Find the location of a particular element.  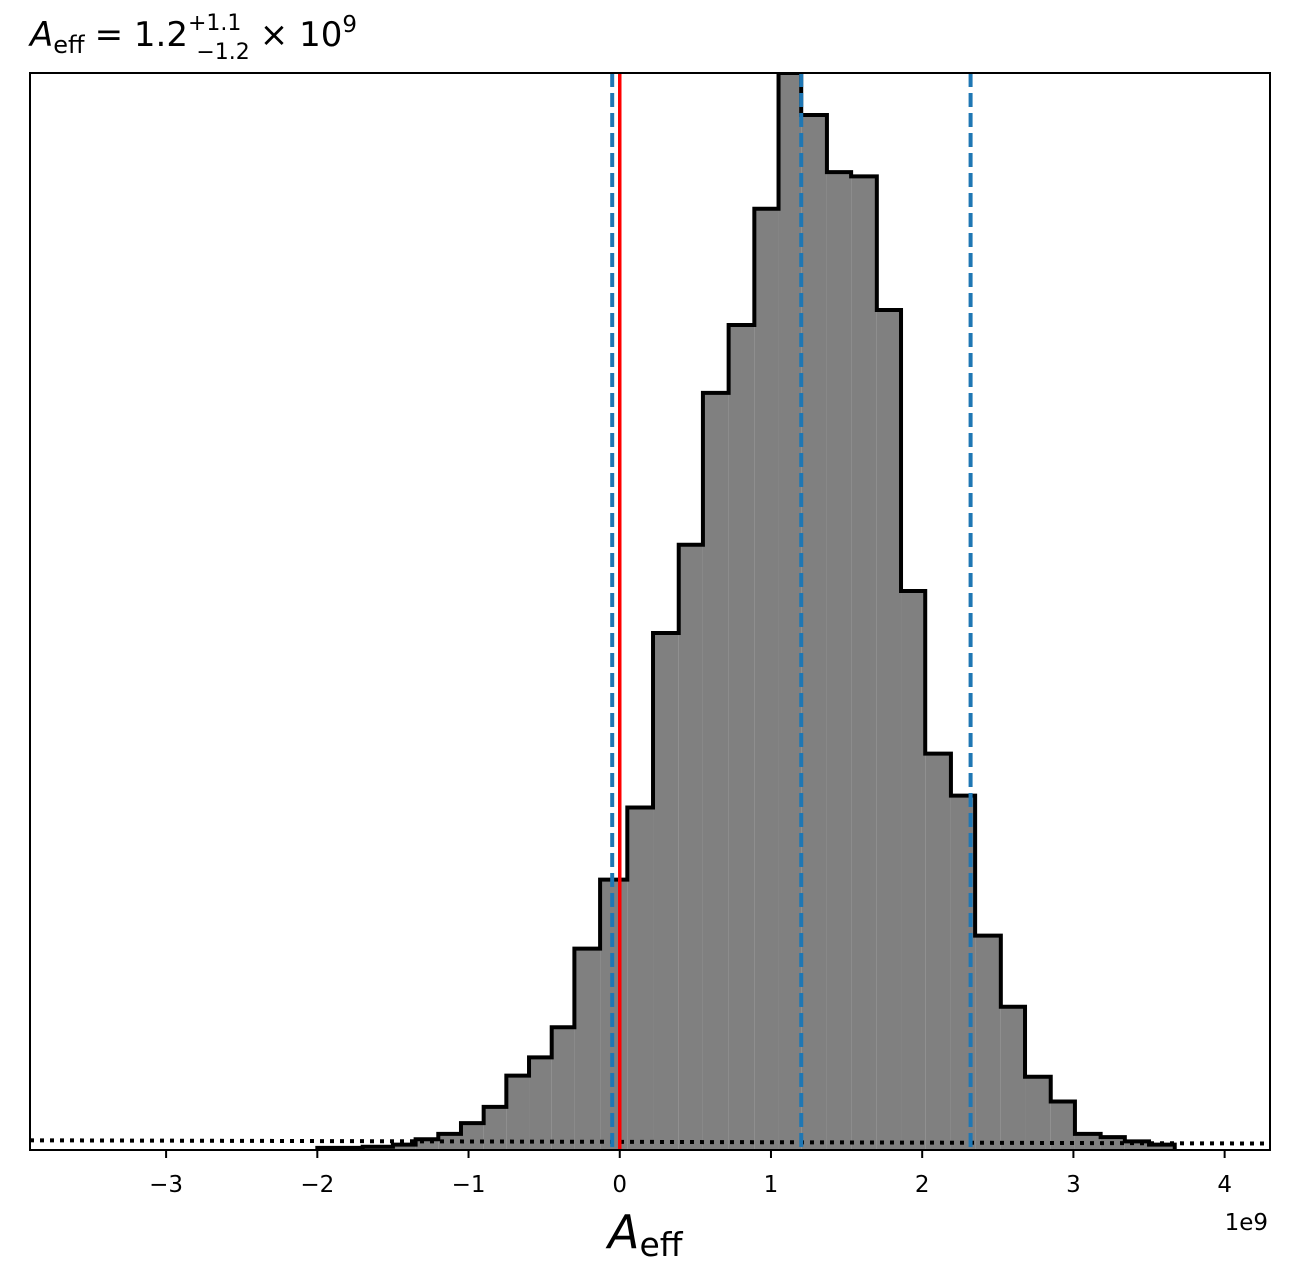

prior-line is located at coordinates (650, 1142).